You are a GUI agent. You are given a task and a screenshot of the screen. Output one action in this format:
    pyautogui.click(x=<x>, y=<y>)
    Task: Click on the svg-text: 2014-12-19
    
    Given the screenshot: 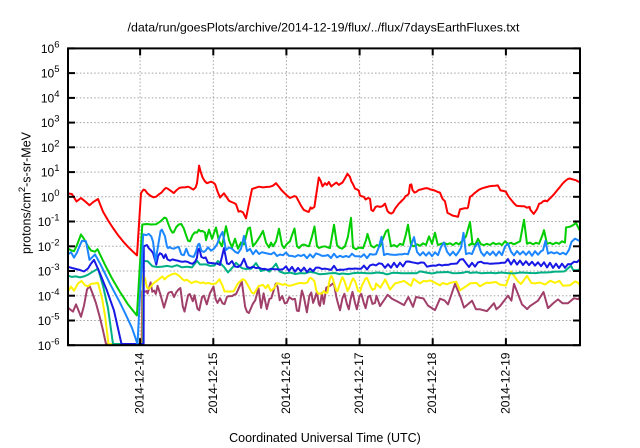 What is the action you would take?
    pyautogui.click(x=505, y=383)
    